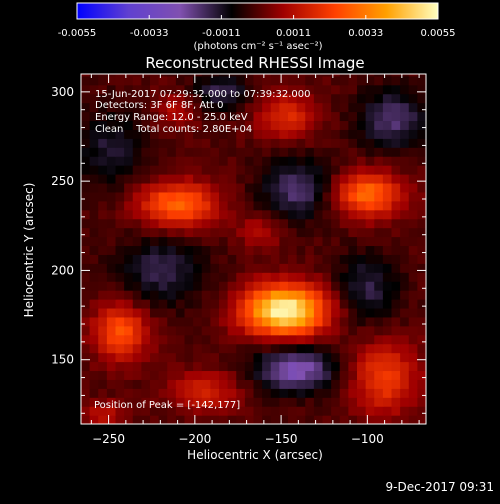 The height and width of the screenshot is (504, 500). I want to click on colorbar-frame, so click(257, 11).